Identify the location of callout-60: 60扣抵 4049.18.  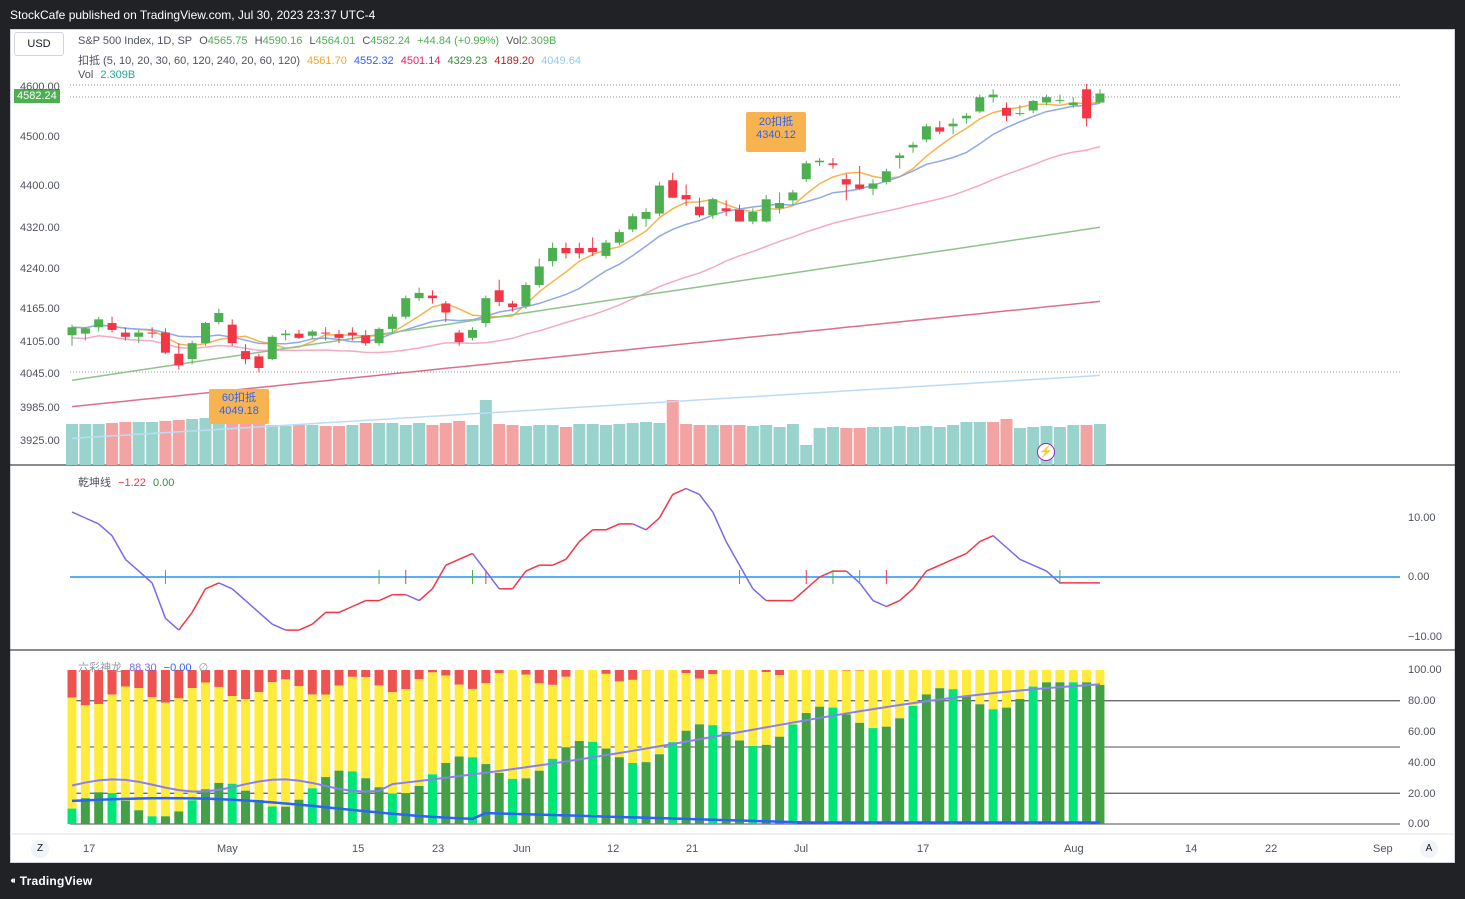
(239, 406).